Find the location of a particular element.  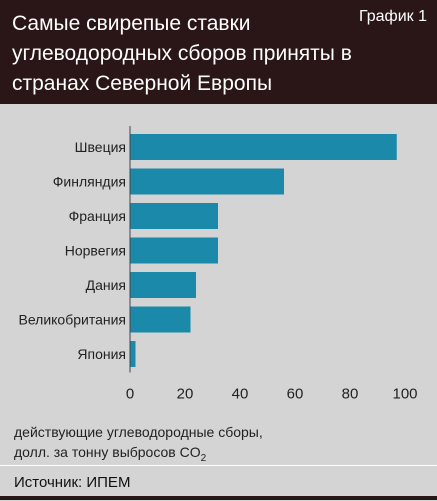

x-tick-label: 40 is located at coordinates (240, 394).